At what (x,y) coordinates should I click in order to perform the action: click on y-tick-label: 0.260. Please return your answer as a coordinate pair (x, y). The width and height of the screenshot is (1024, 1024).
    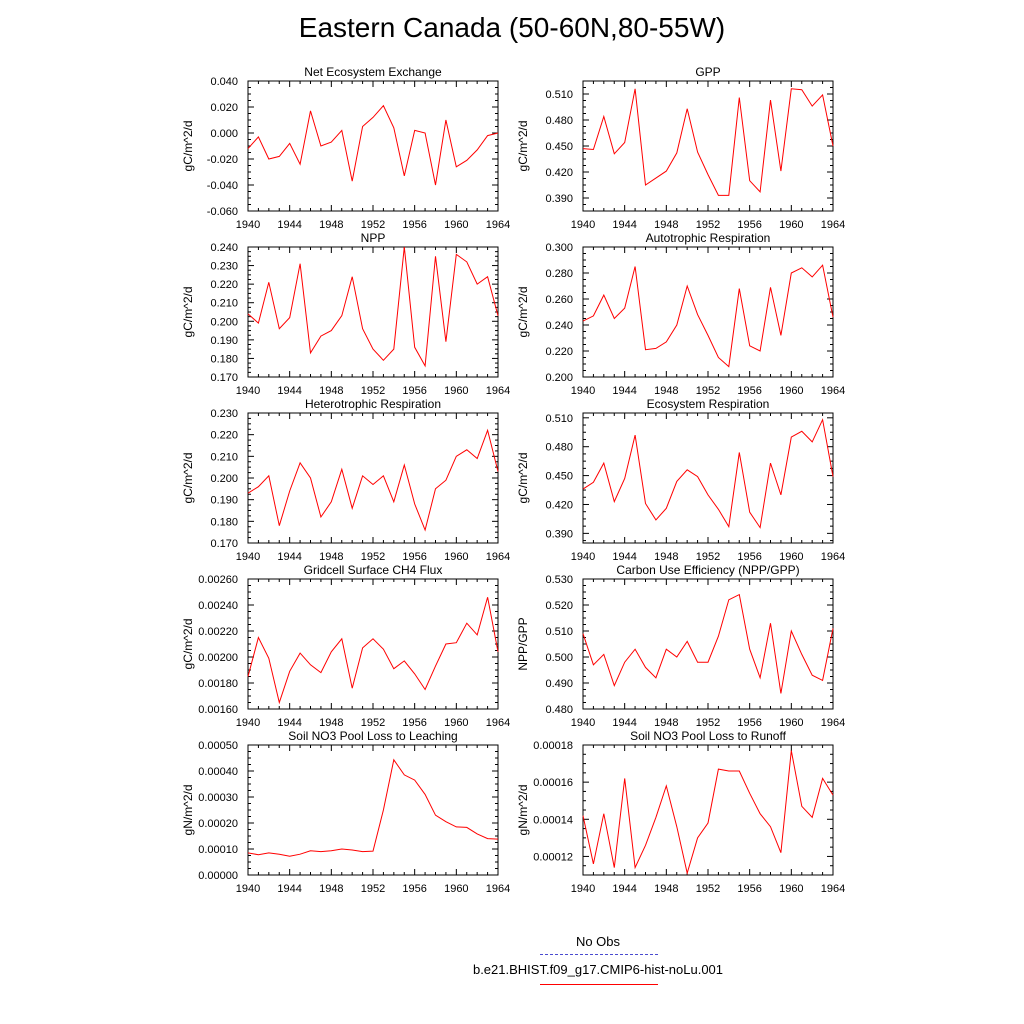
    Looking at the image, I should click on (559, 300).